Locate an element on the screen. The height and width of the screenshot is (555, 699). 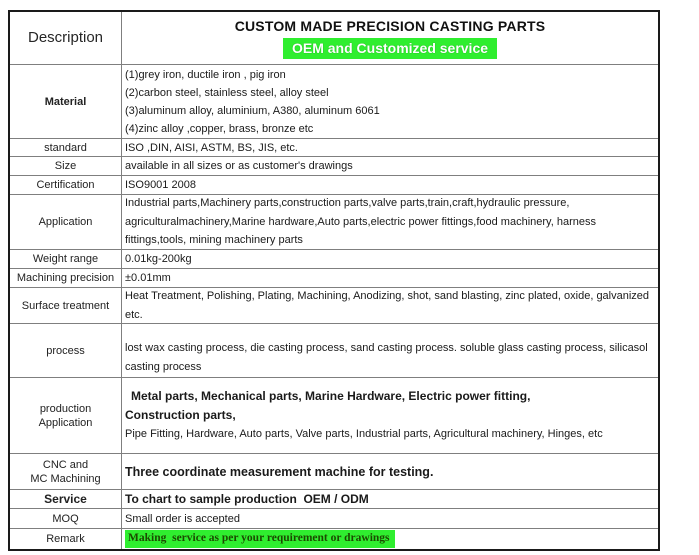
cnc-machining-label: CNC and MC Machining is located at coordinates (66, 471).